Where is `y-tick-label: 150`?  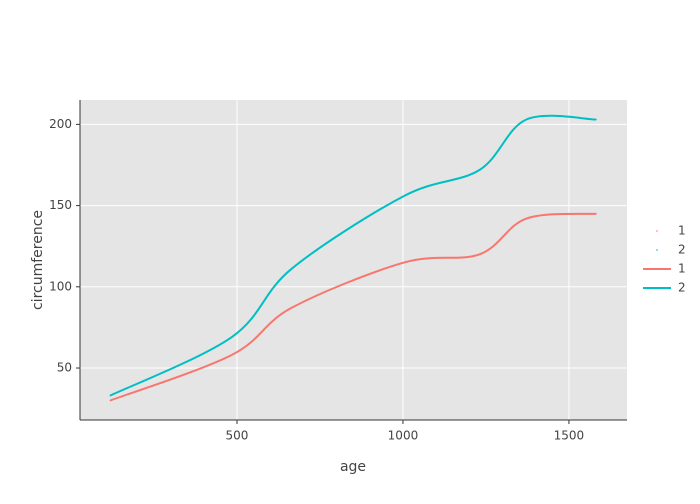
y-tick-label: 150 is located at coordinates (60, 205).